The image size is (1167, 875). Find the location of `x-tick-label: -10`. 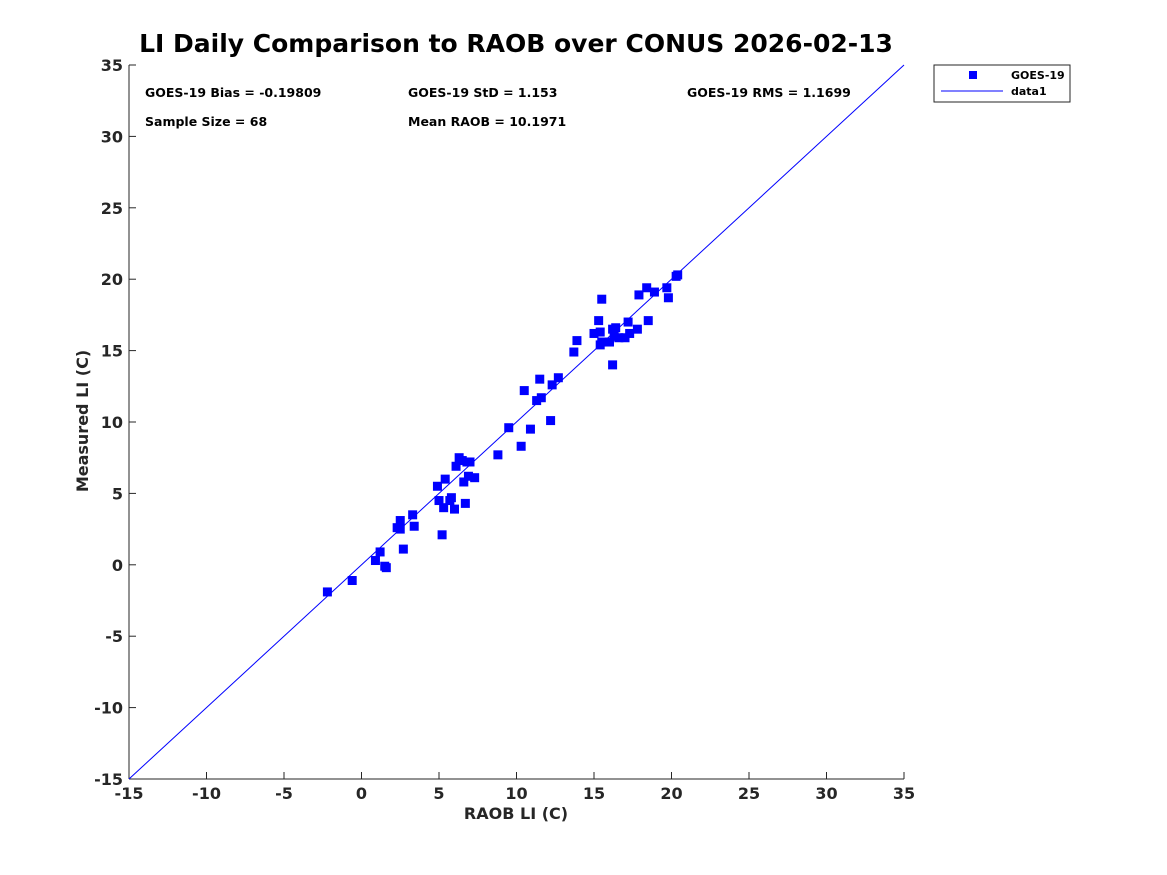

x-tick-label: -10 is located at coordinates (206, 793).